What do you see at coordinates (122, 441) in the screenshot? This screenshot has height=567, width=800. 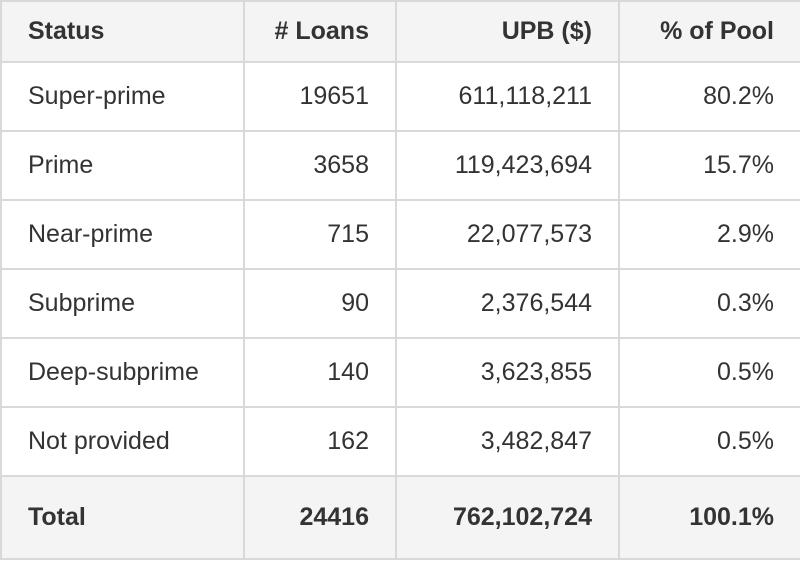 I see `cell-status: Not provided` at bounding box center [122, 441].